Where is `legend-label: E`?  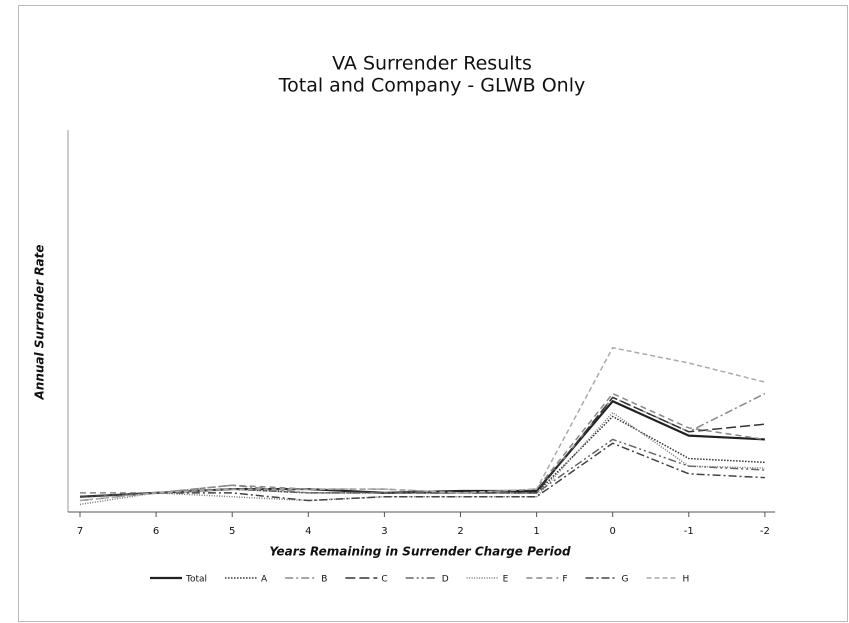 legend-label: E is located at coordinates (506, 580).